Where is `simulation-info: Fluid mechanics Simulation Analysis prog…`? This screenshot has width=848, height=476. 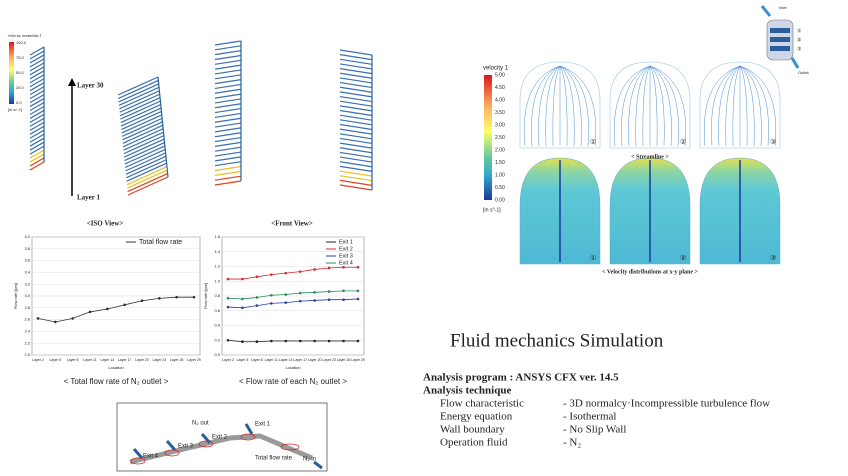
simulation-info: Fluid mechanics Simulation Analysis prog… is located at coordinates (596, 389).